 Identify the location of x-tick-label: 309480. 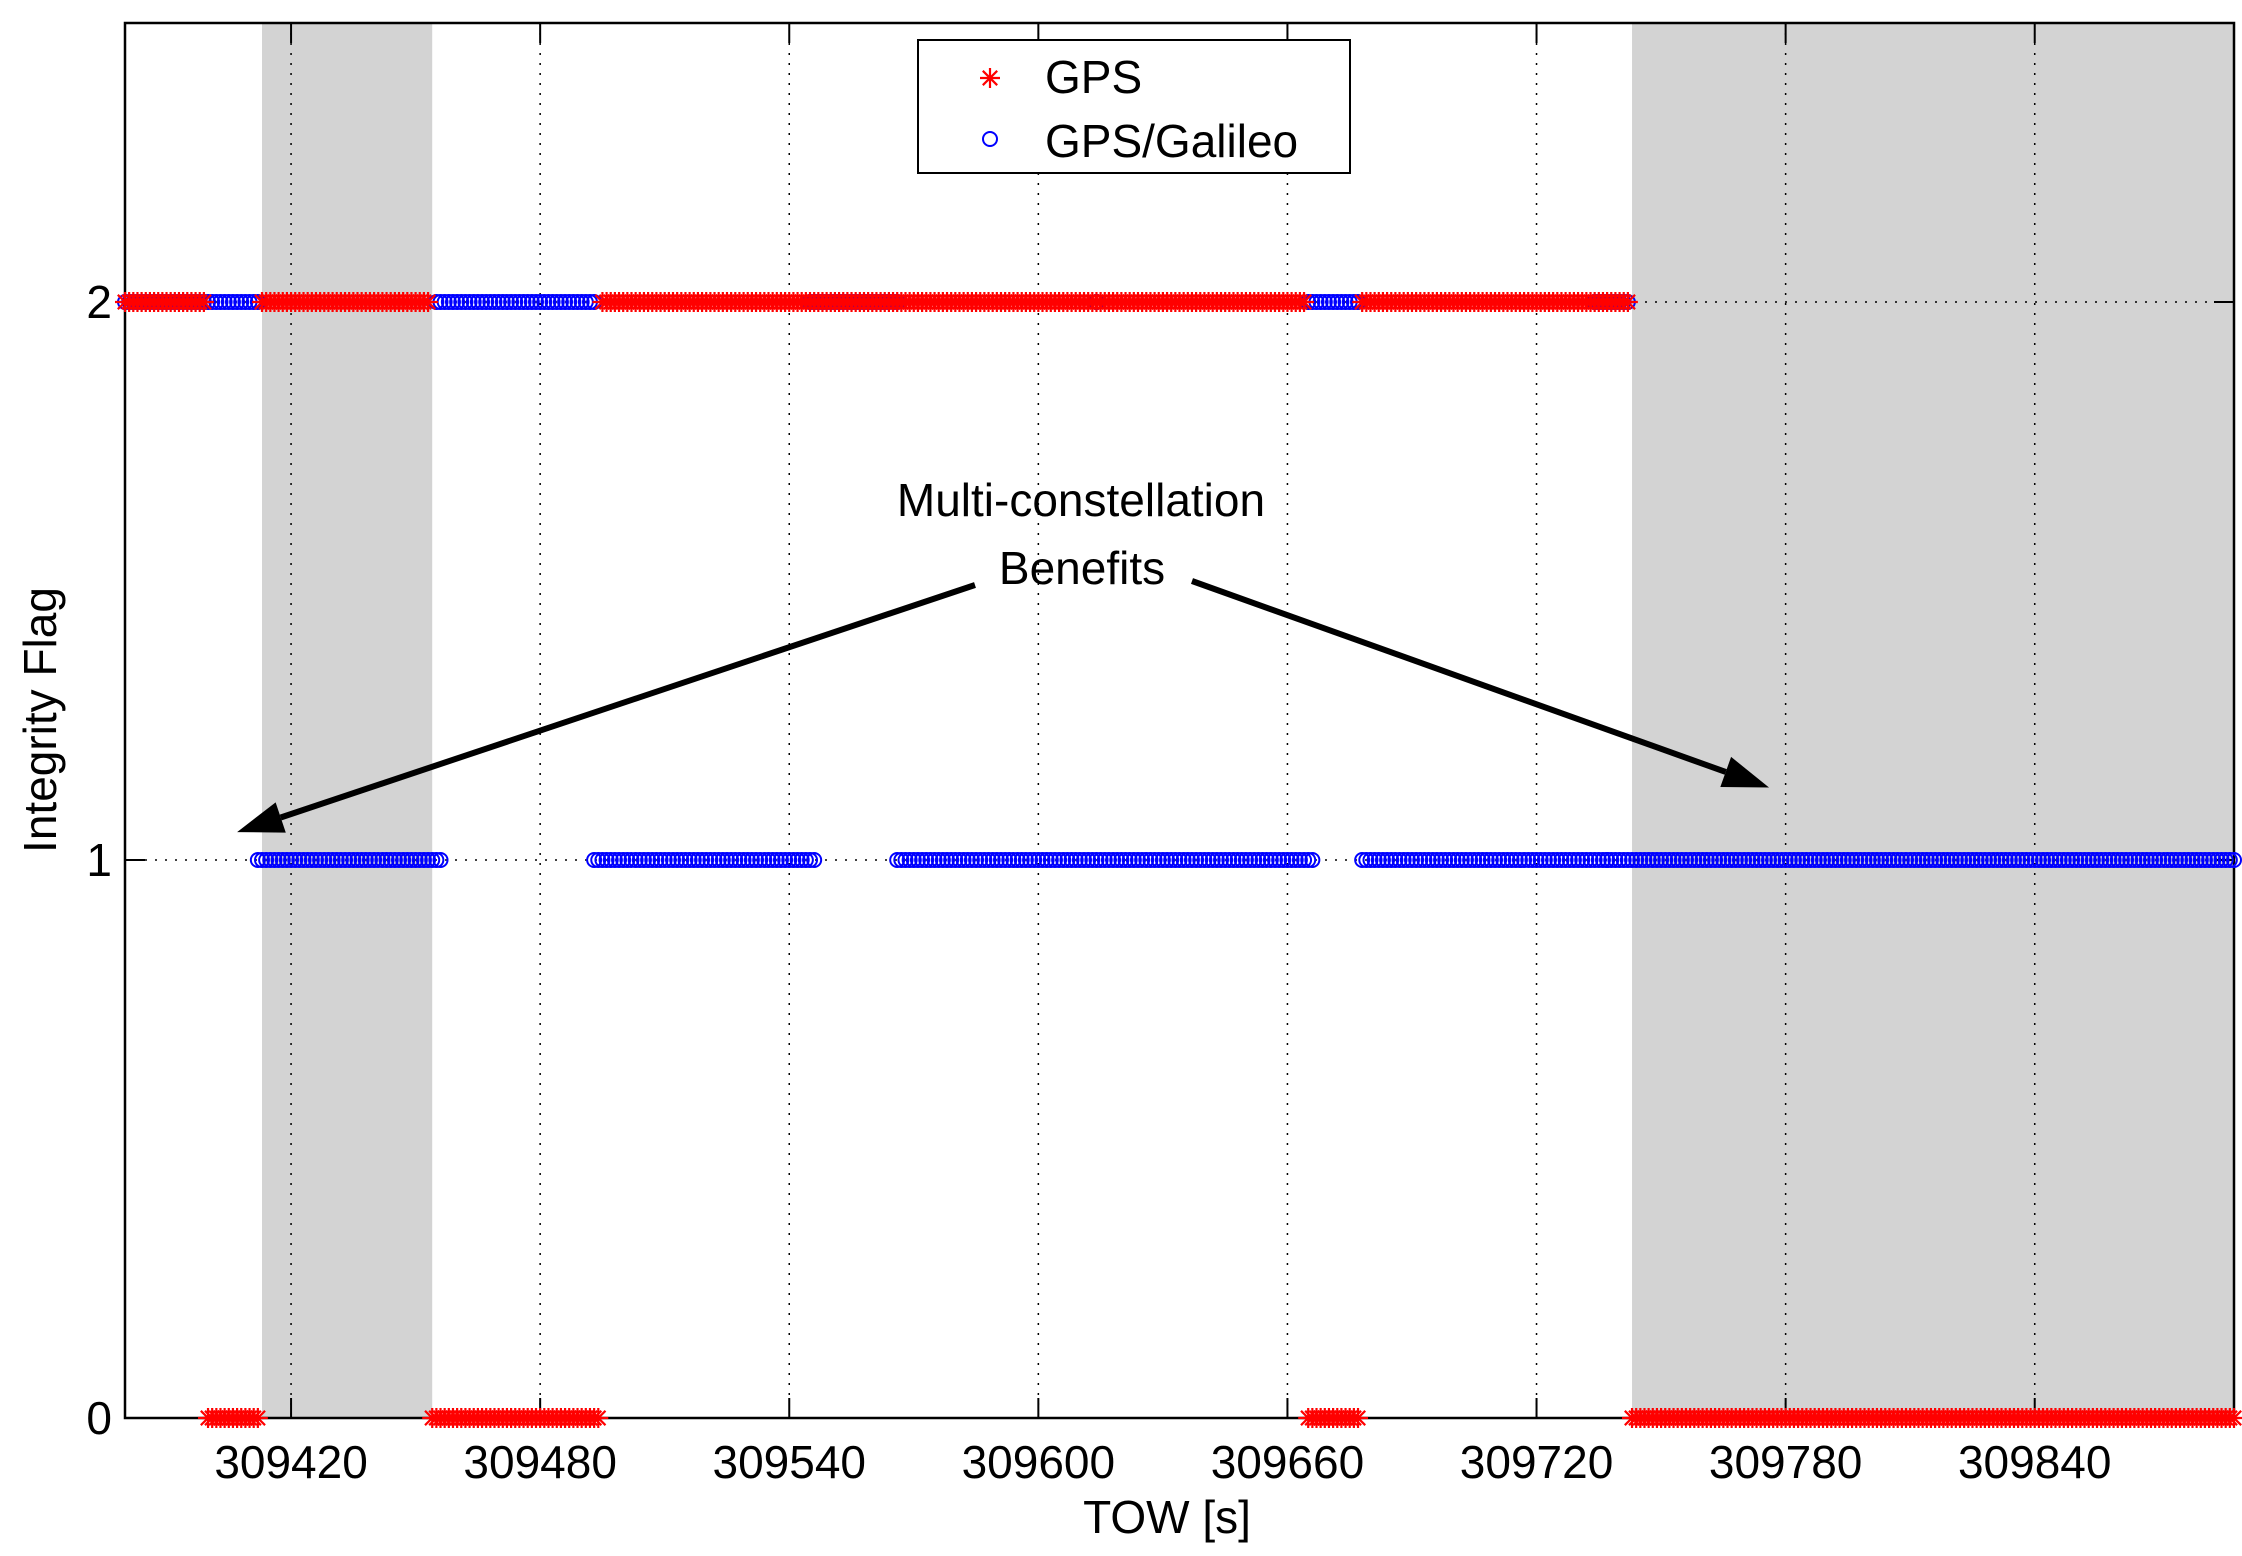
(540, 1462).